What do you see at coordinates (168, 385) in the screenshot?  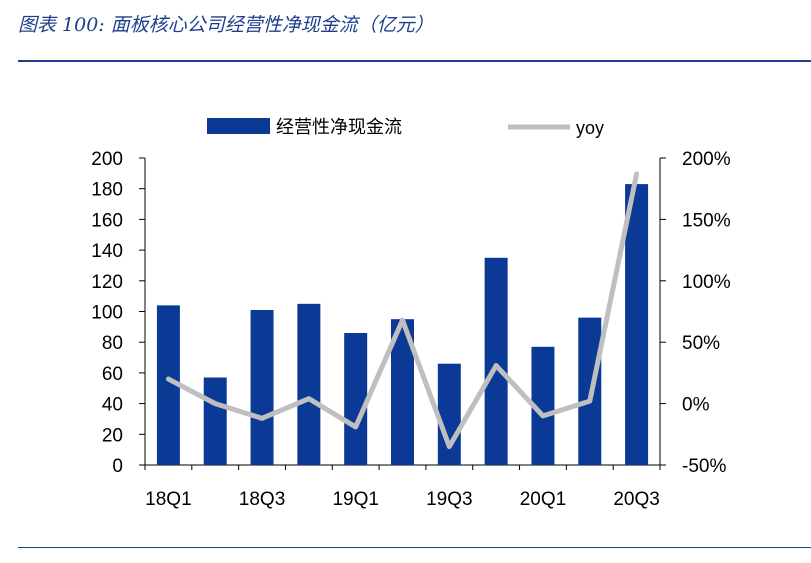 I see `bar-18Q1` at bounding box center [168, 385].